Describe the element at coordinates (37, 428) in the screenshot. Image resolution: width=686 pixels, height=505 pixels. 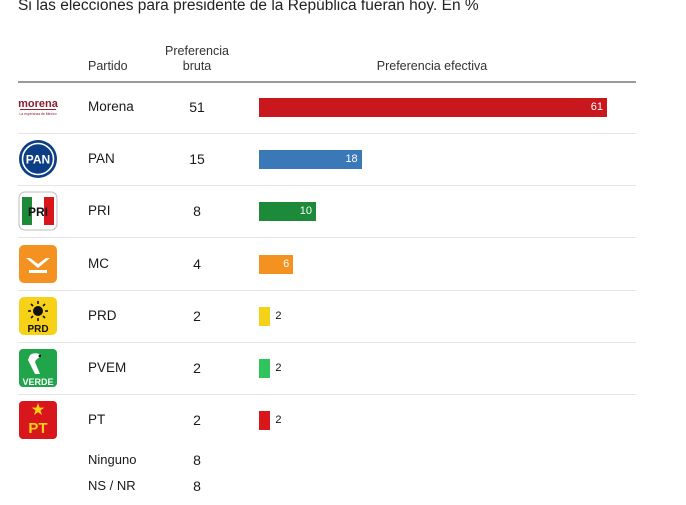
I see `pt-logo-text: PT` at that location.